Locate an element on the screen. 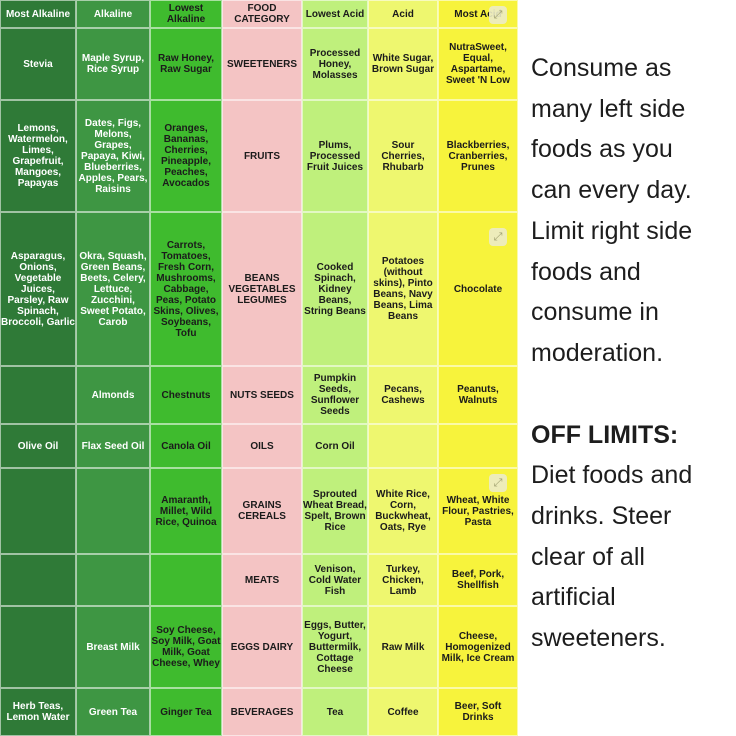  note-line: foods as you is located at coordinates (602, 149).